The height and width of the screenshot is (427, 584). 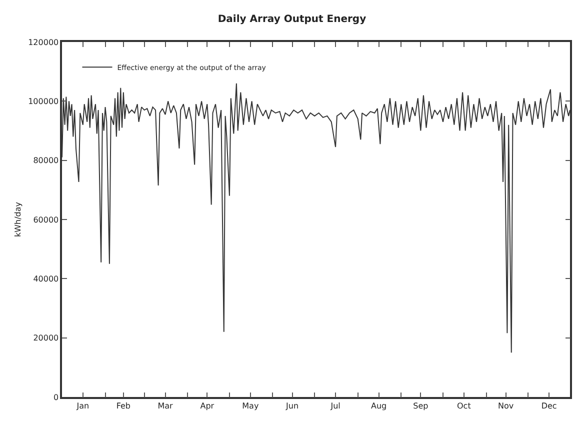 I want to click on x-tick-label: Sep, so click(x=420, y=405).